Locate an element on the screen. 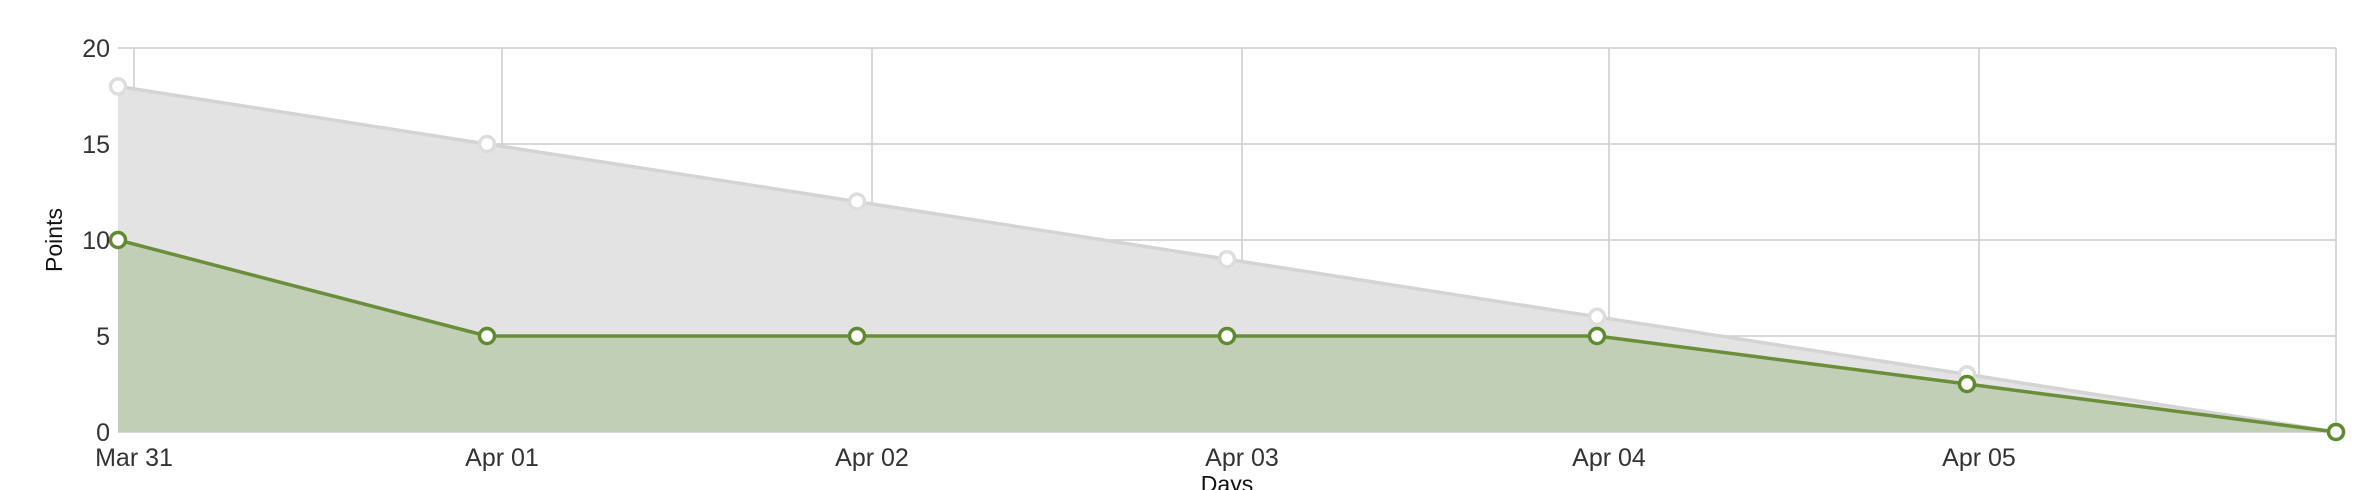  y-tick-label: 15 is located at coordinates (96, 145).